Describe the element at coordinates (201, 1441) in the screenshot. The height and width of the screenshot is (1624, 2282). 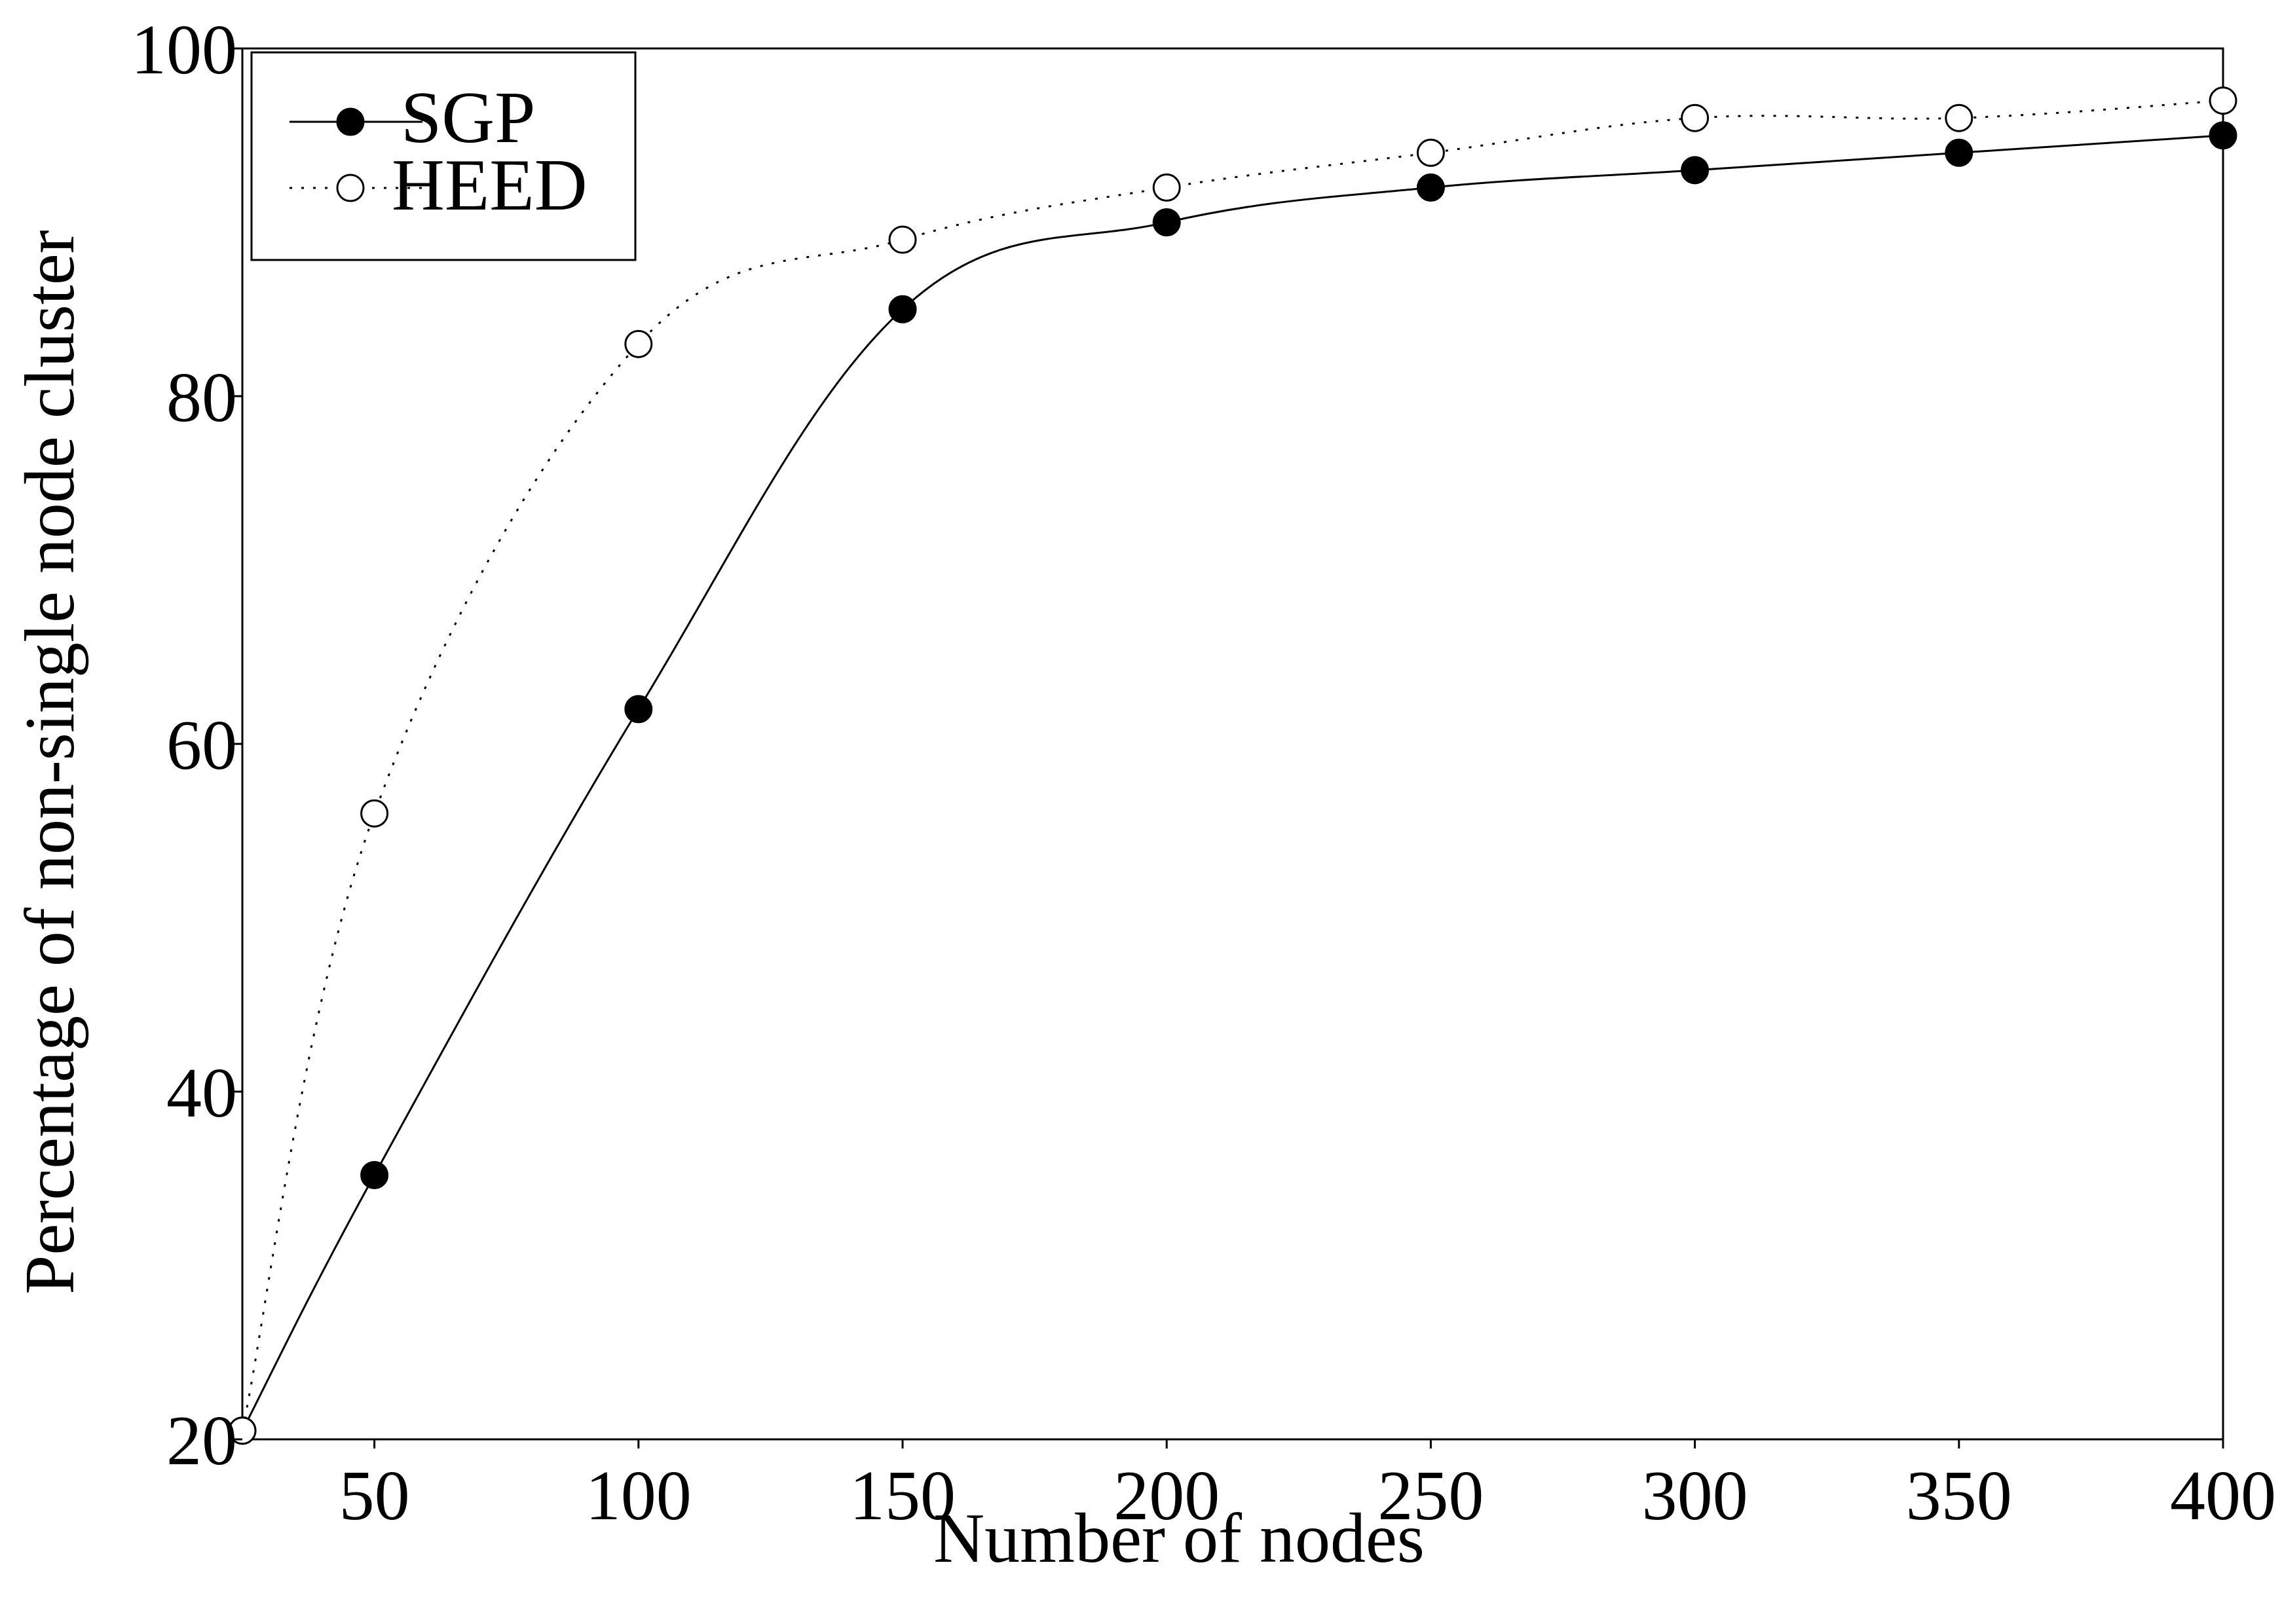
I see `y-tick-label-20: 20` at that location.